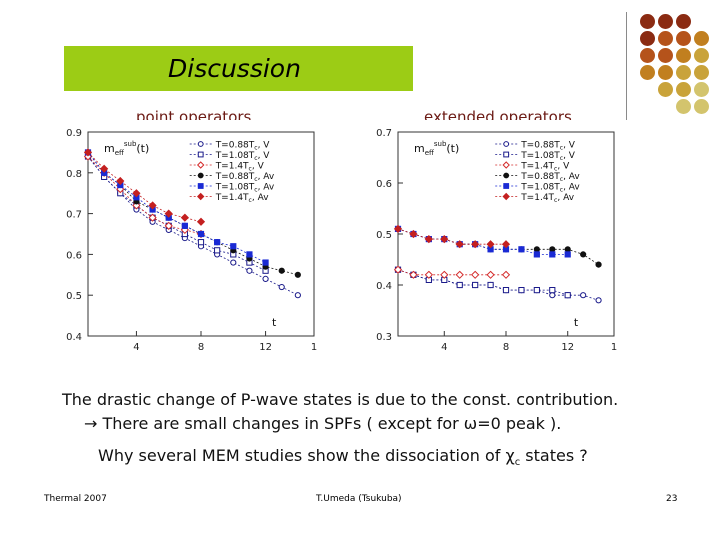 Image resolution: width=720 pixels, height=540 pixels. I want to click on plot-label: meffsub(t), so click(126, 148).